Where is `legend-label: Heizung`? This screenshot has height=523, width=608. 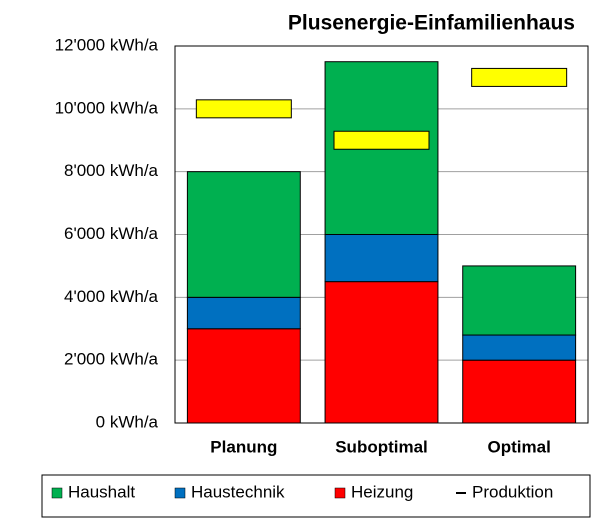 legend-label: Heizung is located at coordinates (382, 491).